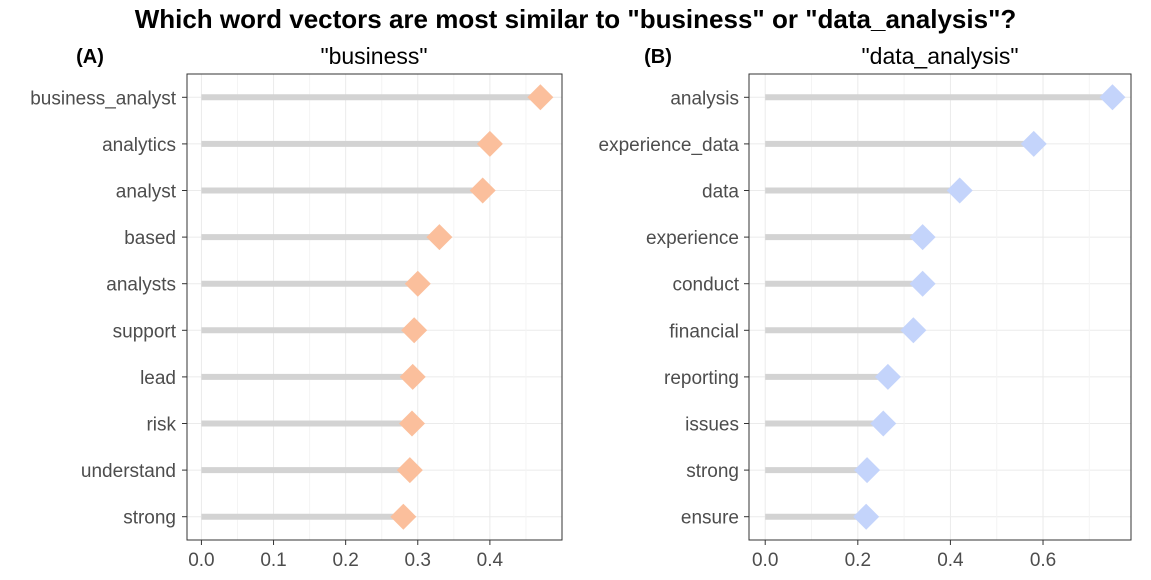  Describe the element at coordinates (90, 57) in the screenshot. I see `panel-tag: (A)` at that location.